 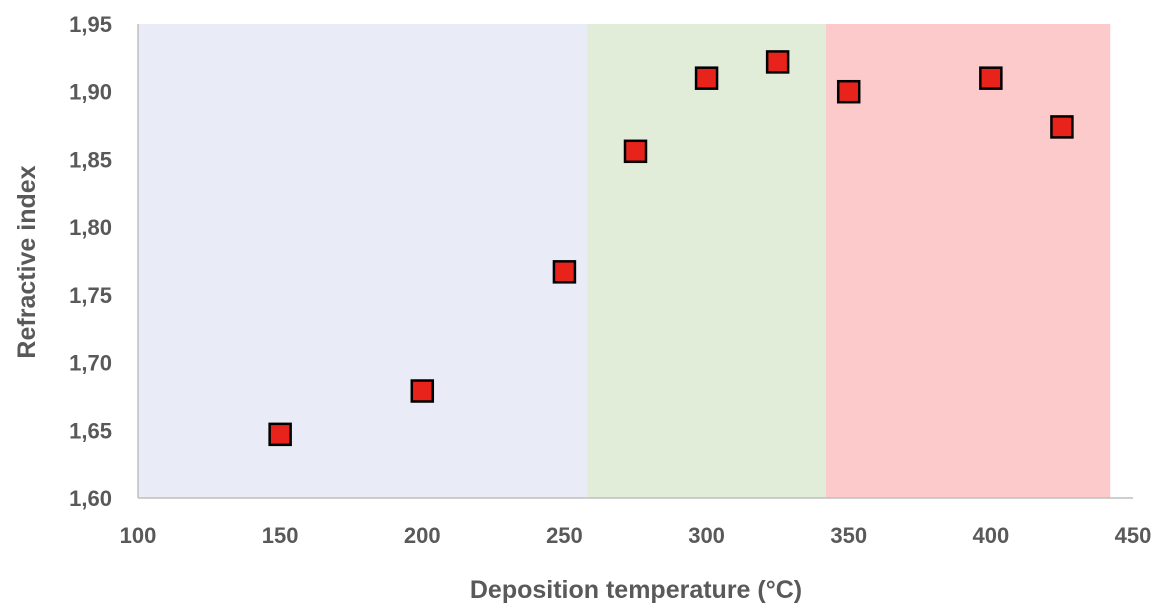 What do you see at coordinates (706, 535) in the screenshot?
I see `x-tick-label: 300` at bounding box center [706, 535].